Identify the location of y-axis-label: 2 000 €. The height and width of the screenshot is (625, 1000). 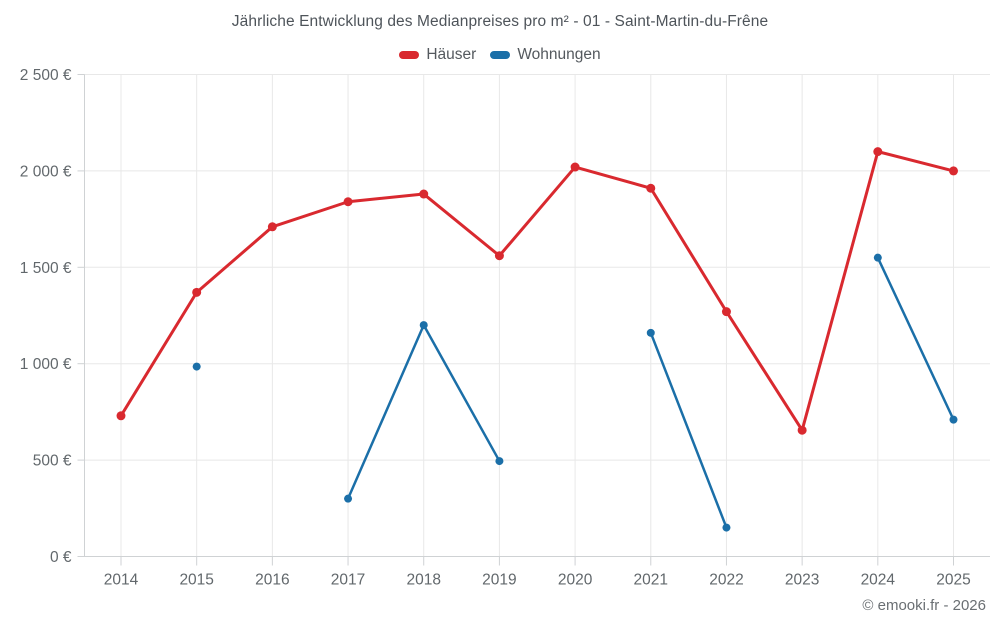
(46, 171).